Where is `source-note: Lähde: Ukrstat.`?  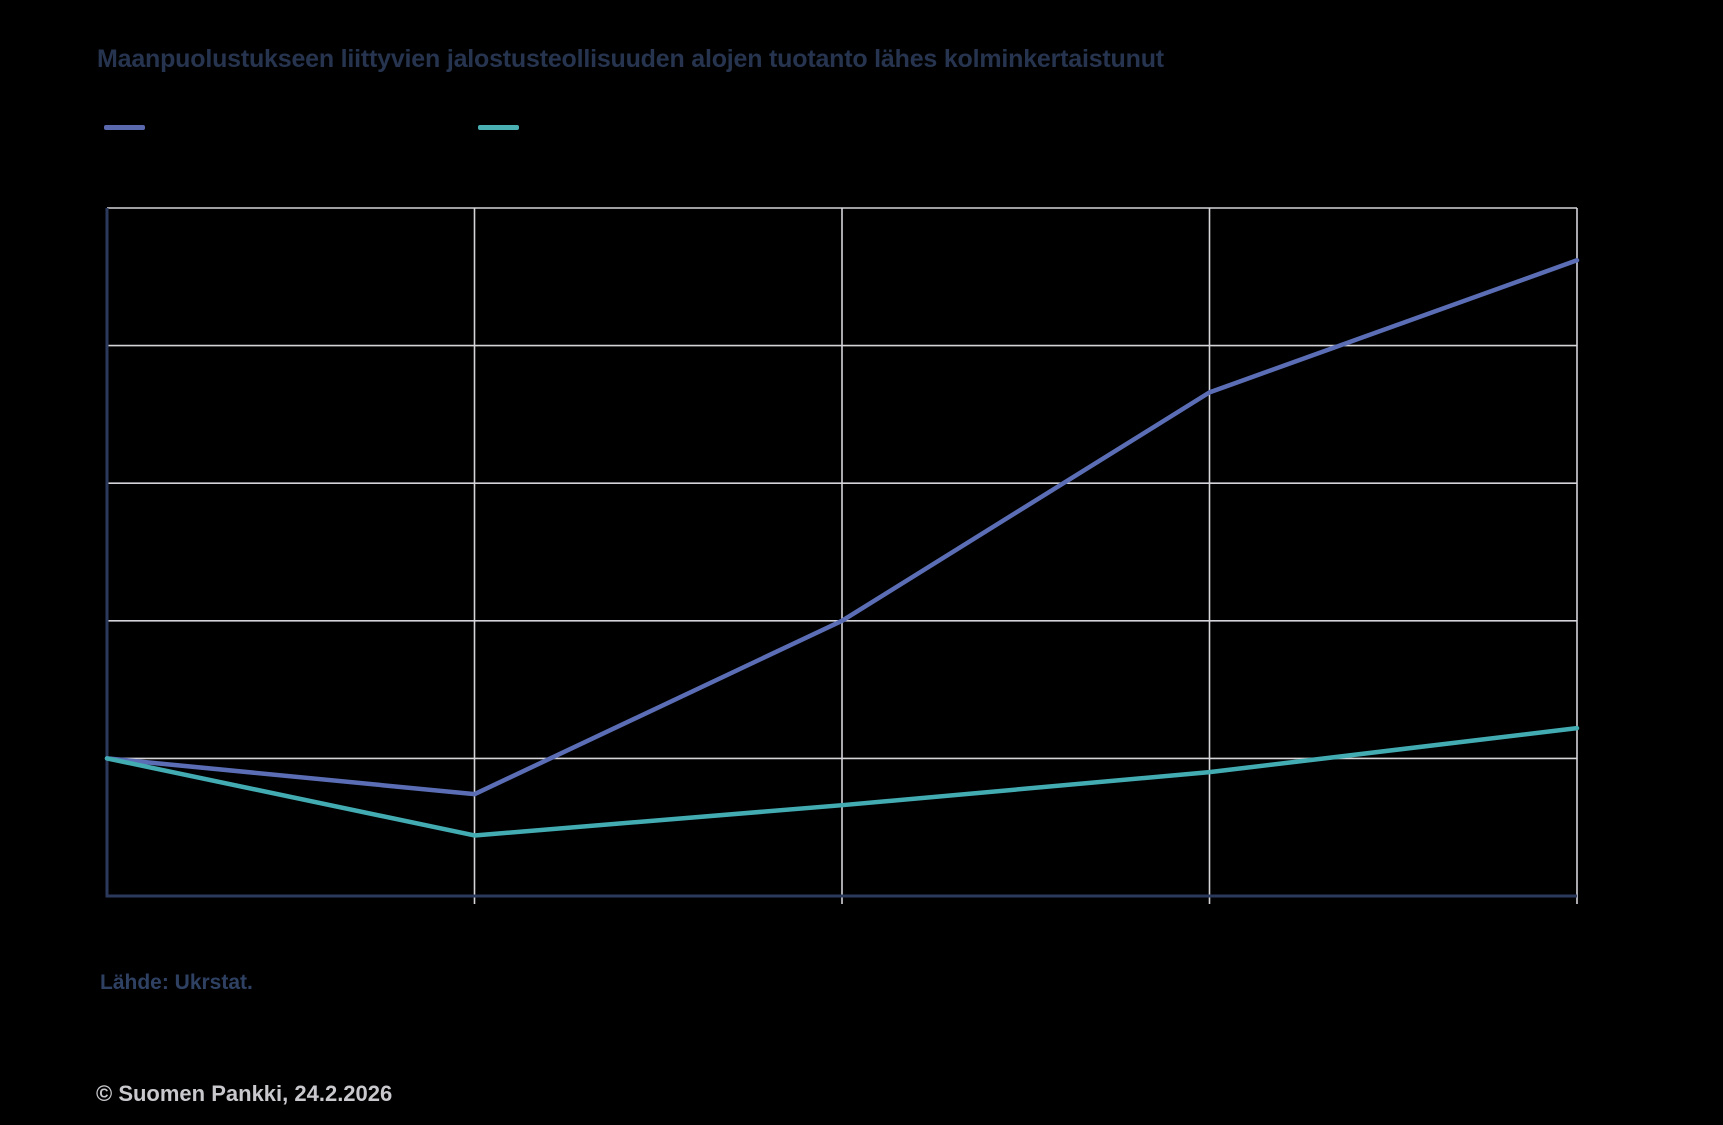
source-note: Lähde: Ukrstat. is located at coordinates (176, 982).